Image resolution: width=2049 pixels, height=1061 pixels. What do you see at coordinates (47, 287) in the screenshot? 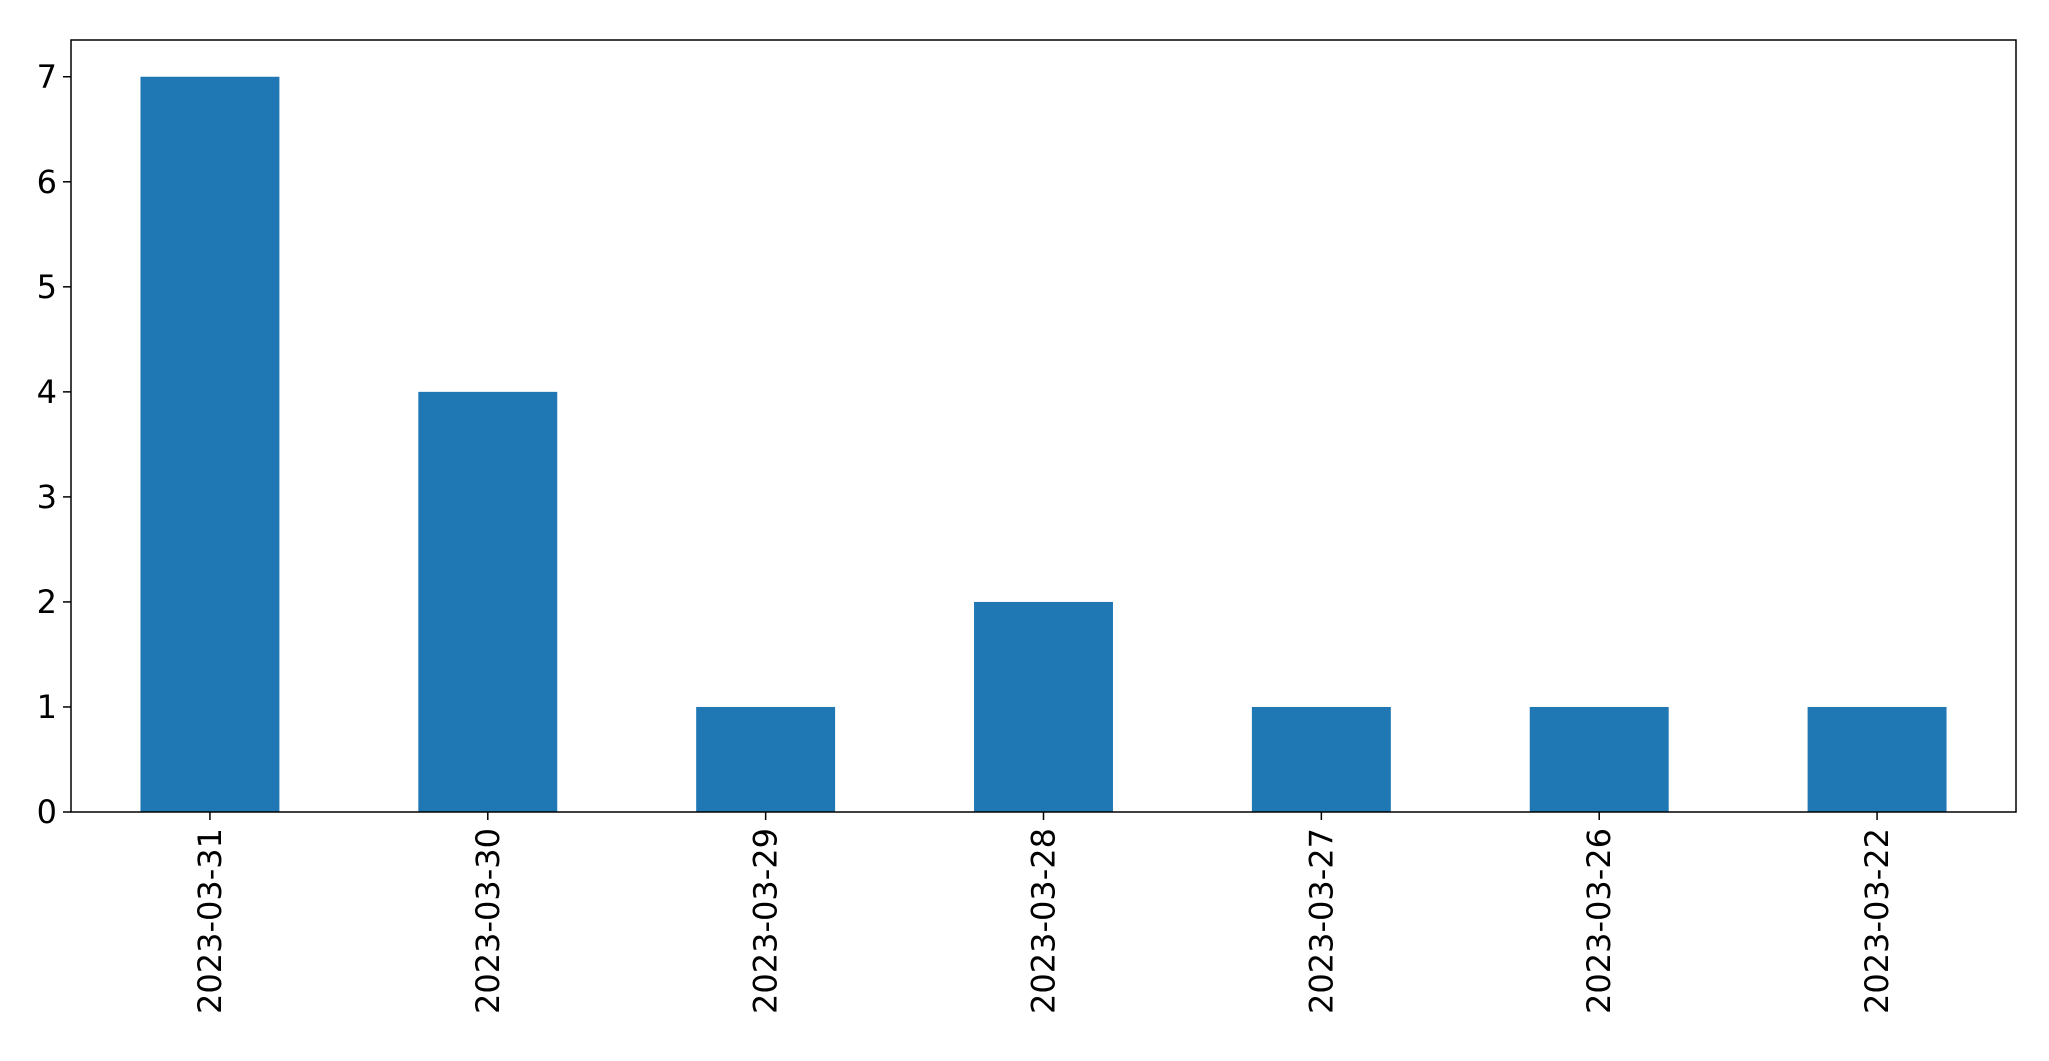
I see `y-tick-label: 5` at bounding box center [47, 287].